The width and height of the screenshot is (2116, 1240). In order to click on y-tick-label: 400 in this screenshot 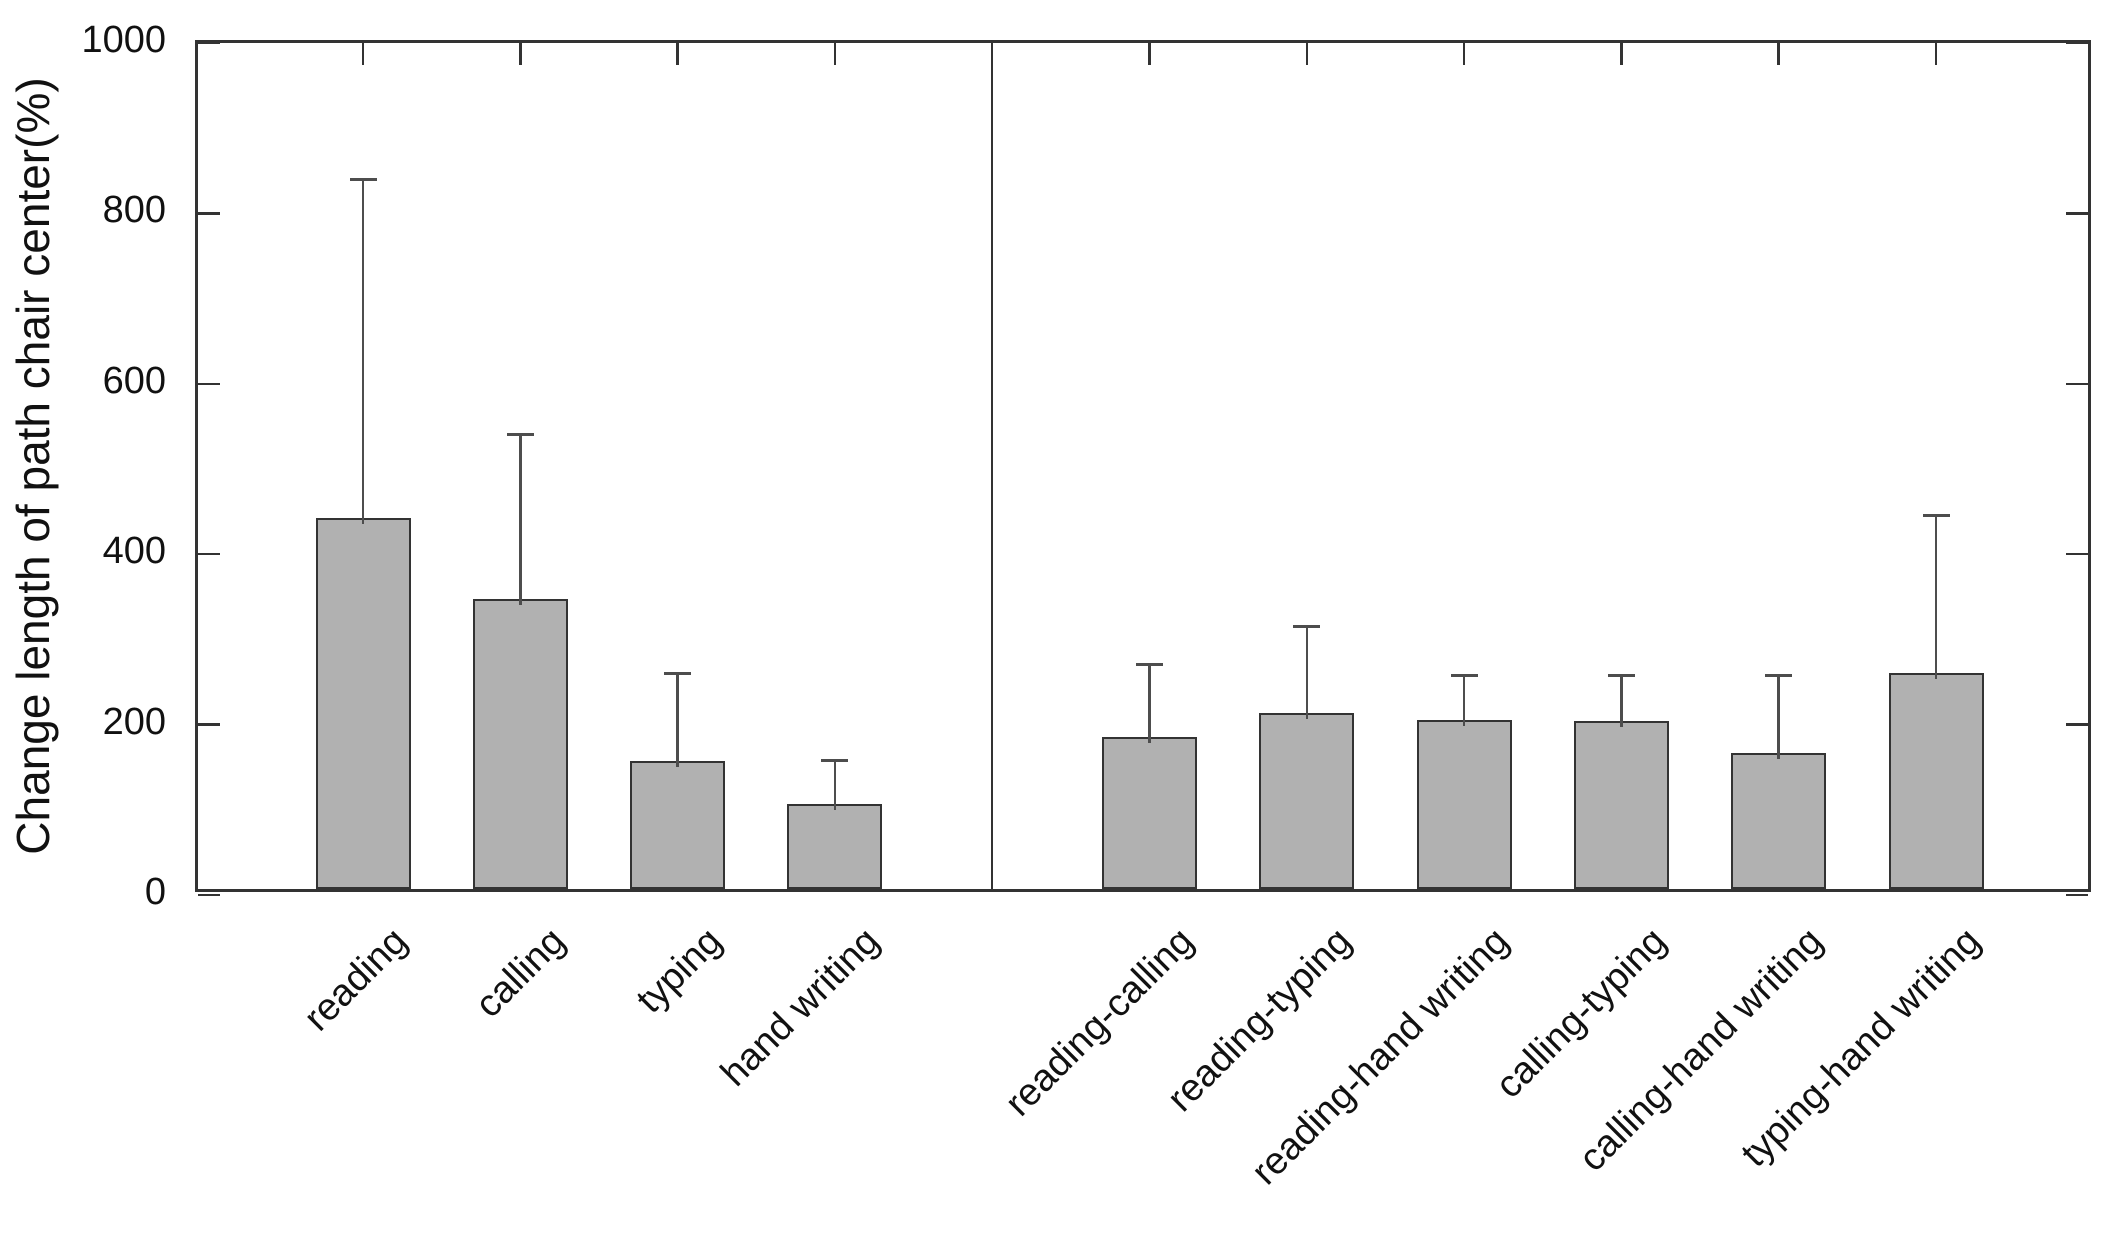, I will do `click(134, 551)`.